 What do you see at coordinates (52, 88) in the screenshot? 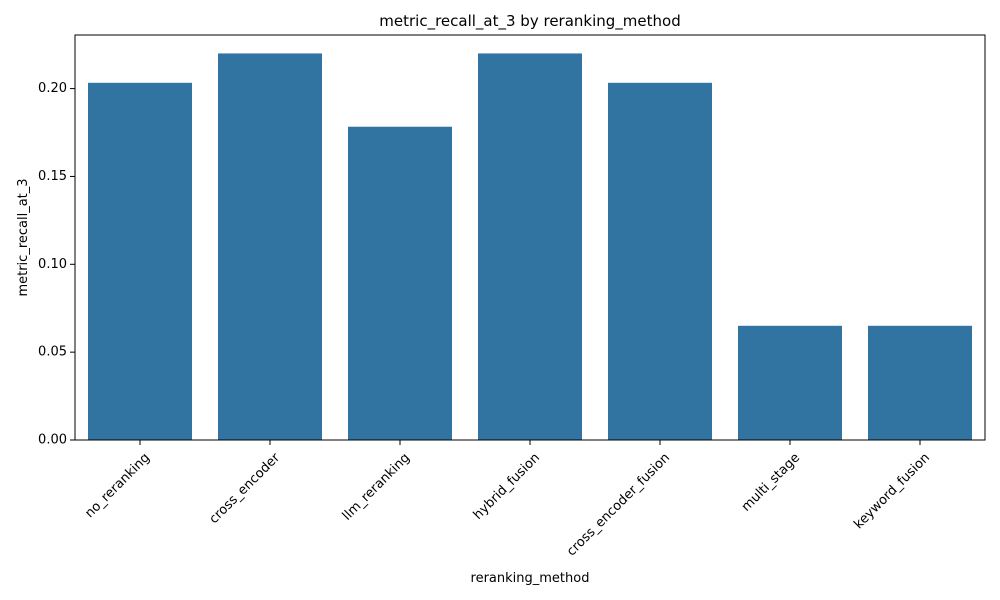
I see `y-tick-label: 0.20` at bounding box center [52, 88].